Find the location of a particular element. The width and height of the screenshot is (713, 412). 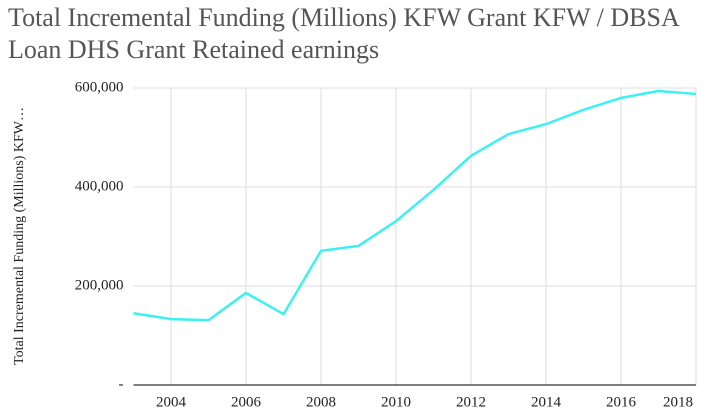

y-tick-label: - is located at coordinates (121, 384).